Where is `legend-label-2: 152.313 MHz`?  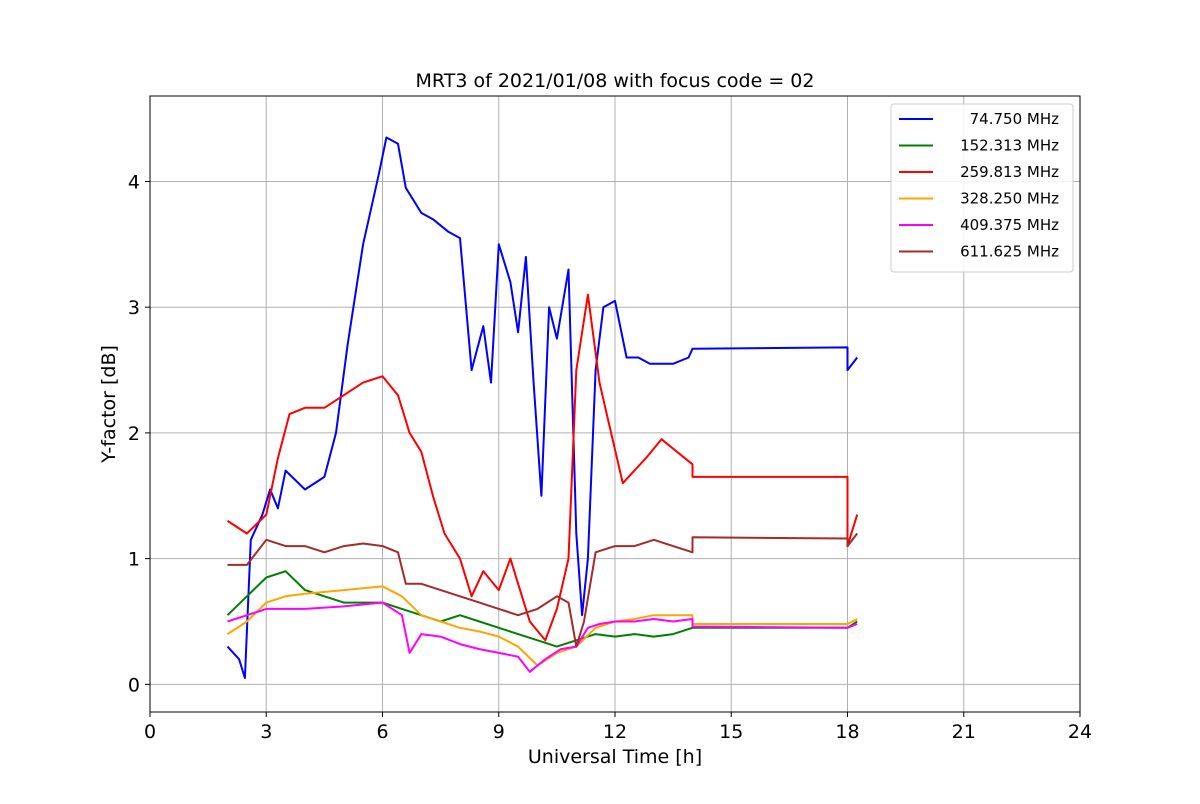 legend-label-2: 152.313 MHz is located at coordinates (1009, 146).